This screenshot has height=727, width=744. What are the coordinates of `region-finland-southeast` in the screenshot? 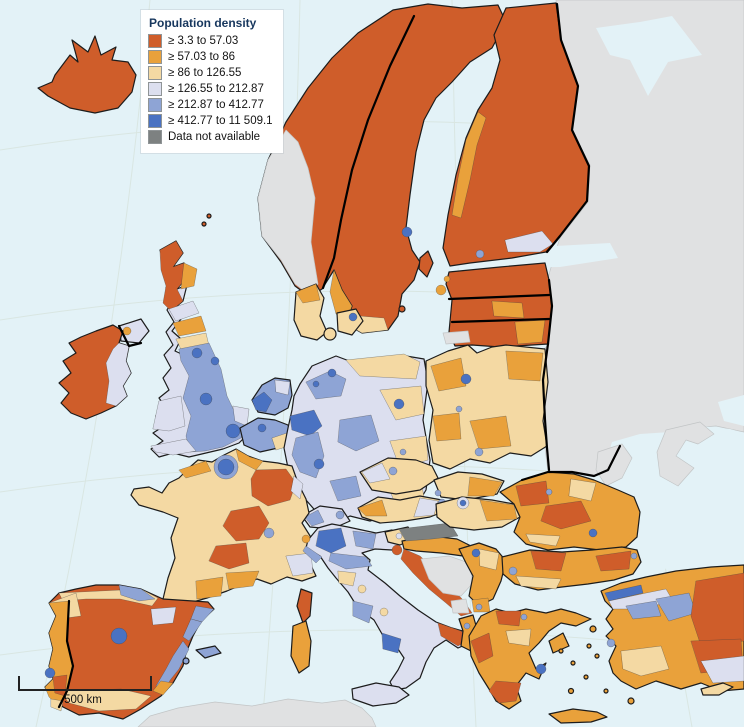 It's located at (529, 241).